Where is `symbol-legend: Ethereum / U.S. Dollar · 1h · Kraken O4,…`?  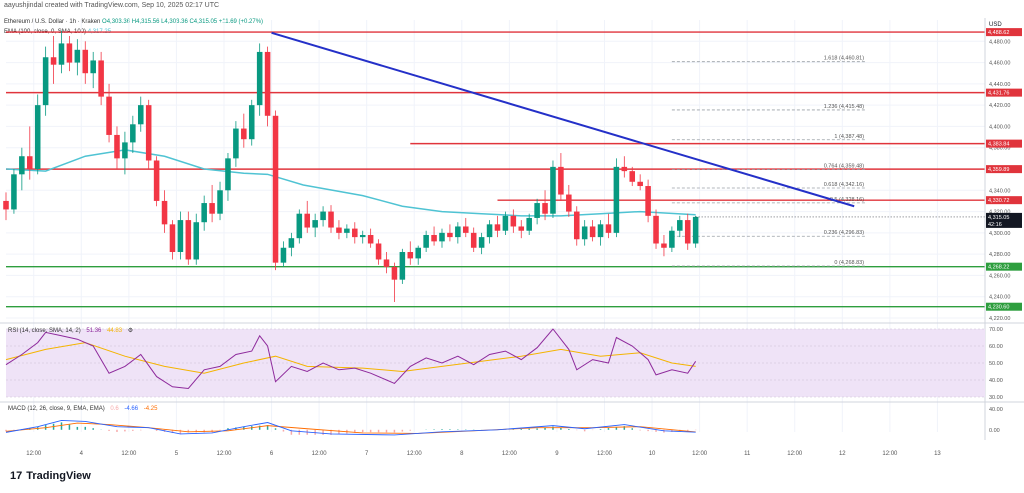
symbol-legend: Ethereum / U.S. Dollar · 1h · Kraken O4,… is located at coordinates (133, 22).